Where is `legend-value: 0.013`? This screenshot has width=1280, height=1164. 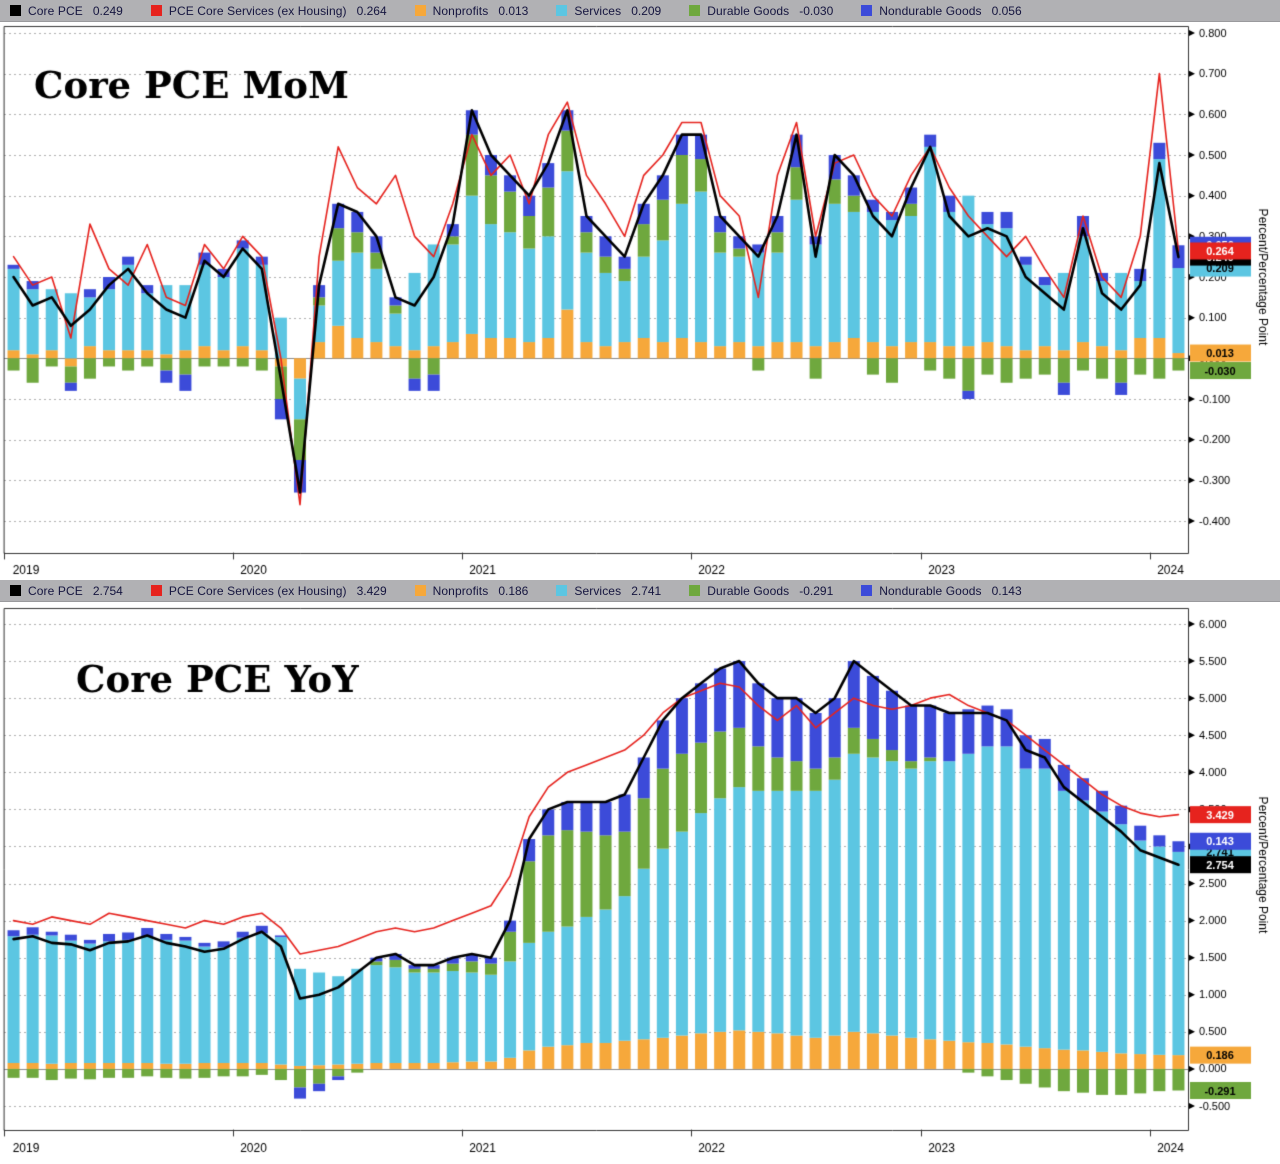 legend-value: 0.013 is located at coordinates (513, 10).